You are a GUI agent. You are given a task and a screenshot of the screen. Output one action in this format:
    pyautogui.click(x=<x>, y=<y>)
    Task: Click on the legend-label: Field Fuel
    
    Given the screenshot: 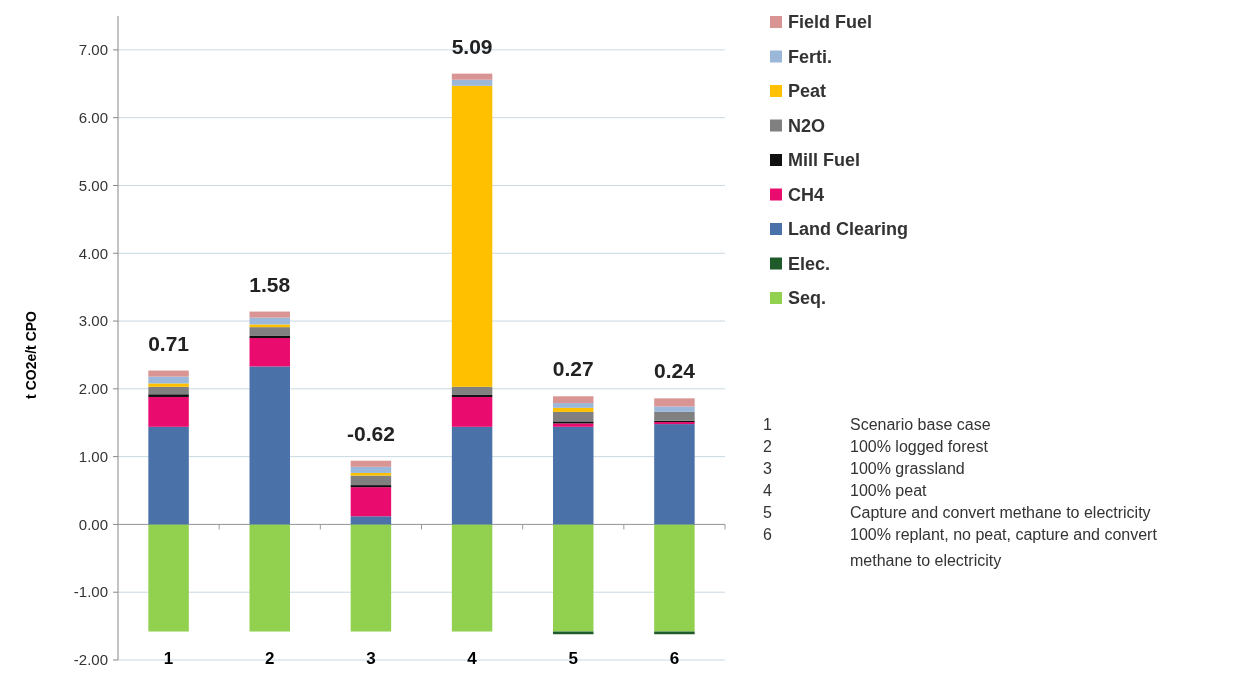 What is the action you would take?
    pyautogui.click(x=830, y=22)
    